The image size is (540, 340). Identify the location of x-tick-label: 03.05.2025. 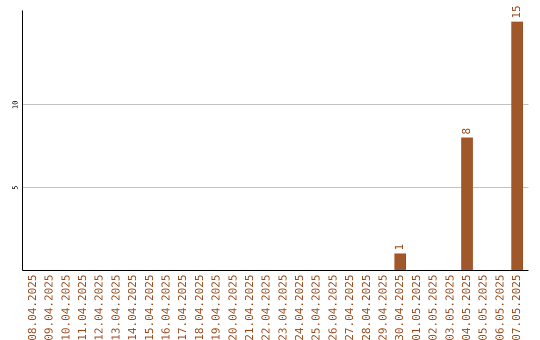
(449, 307).